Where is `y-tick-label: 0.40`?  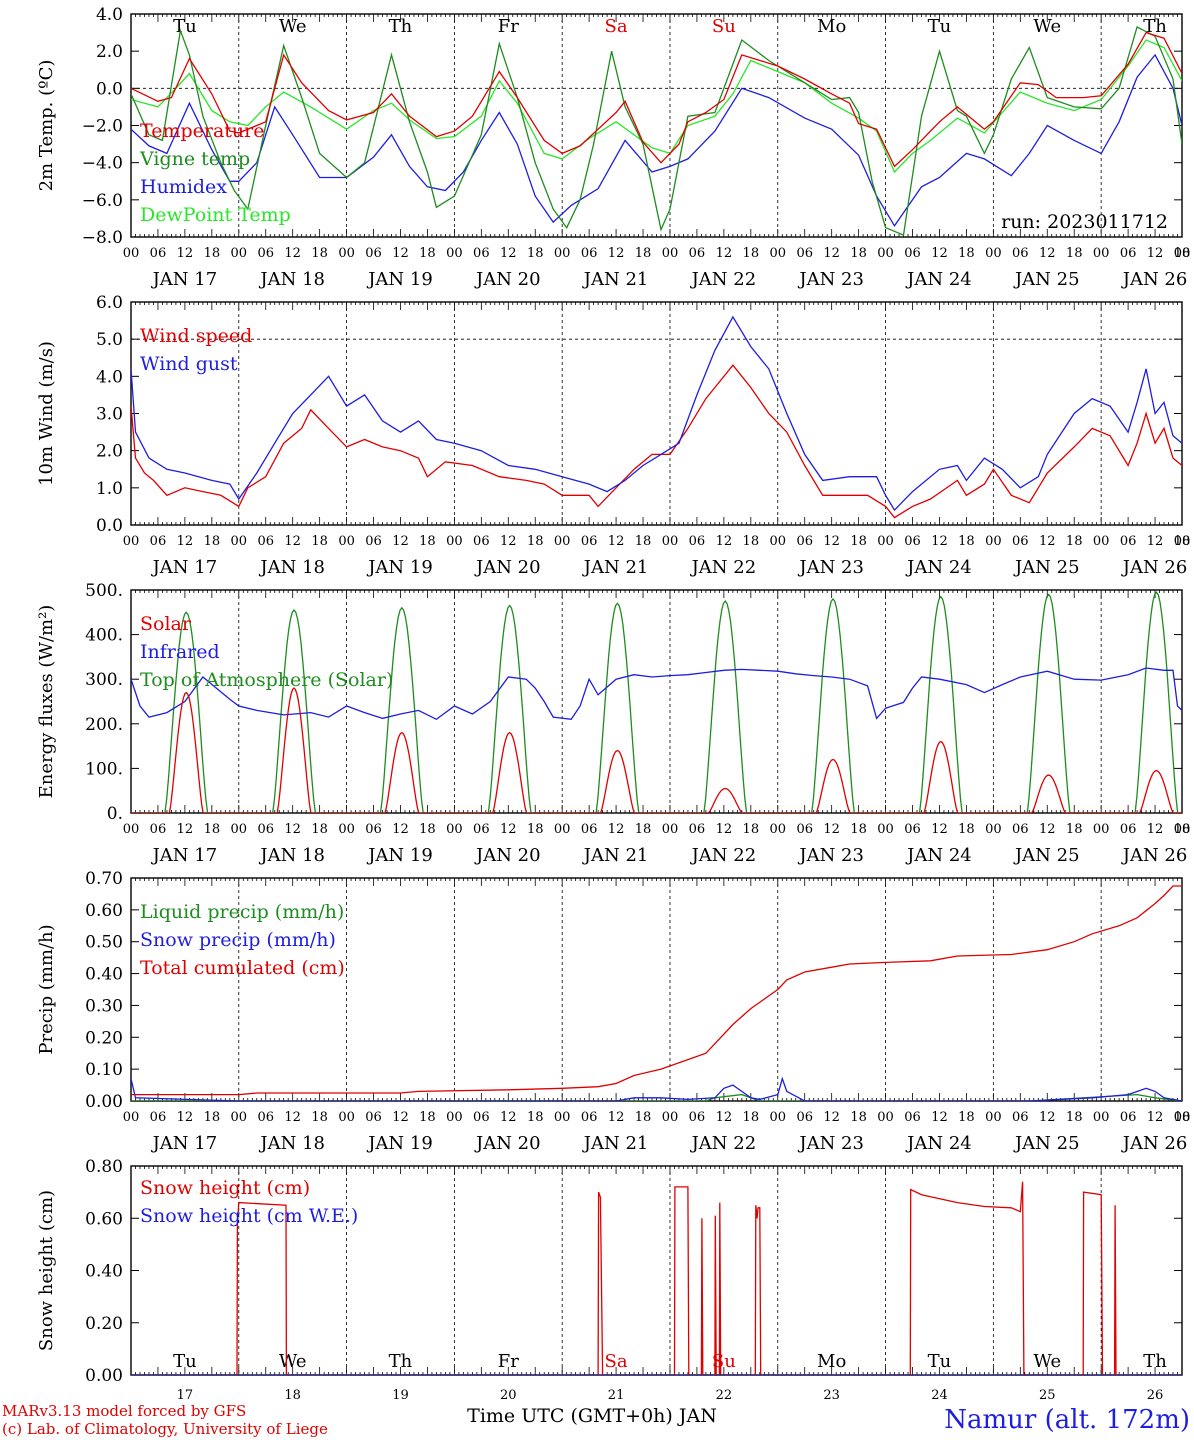 y-tick-label: 0.40 is located at coordinates (104, 1272).